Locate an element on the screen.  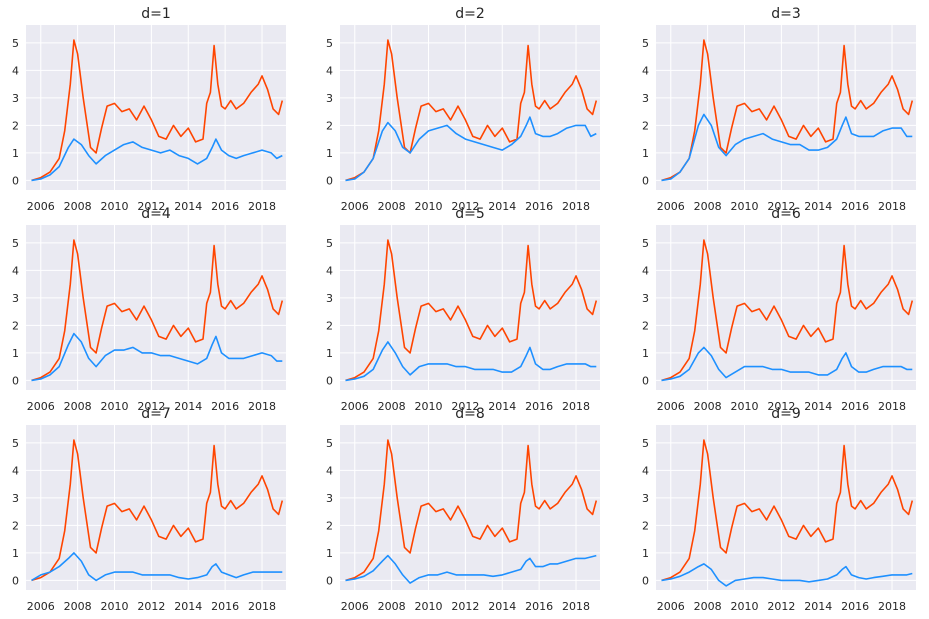
subplot-3: 0 1 2 3 4 5 2006 2008 2010 2012 2014 2016 2018 d=3 is located at coordinates (779, 109).